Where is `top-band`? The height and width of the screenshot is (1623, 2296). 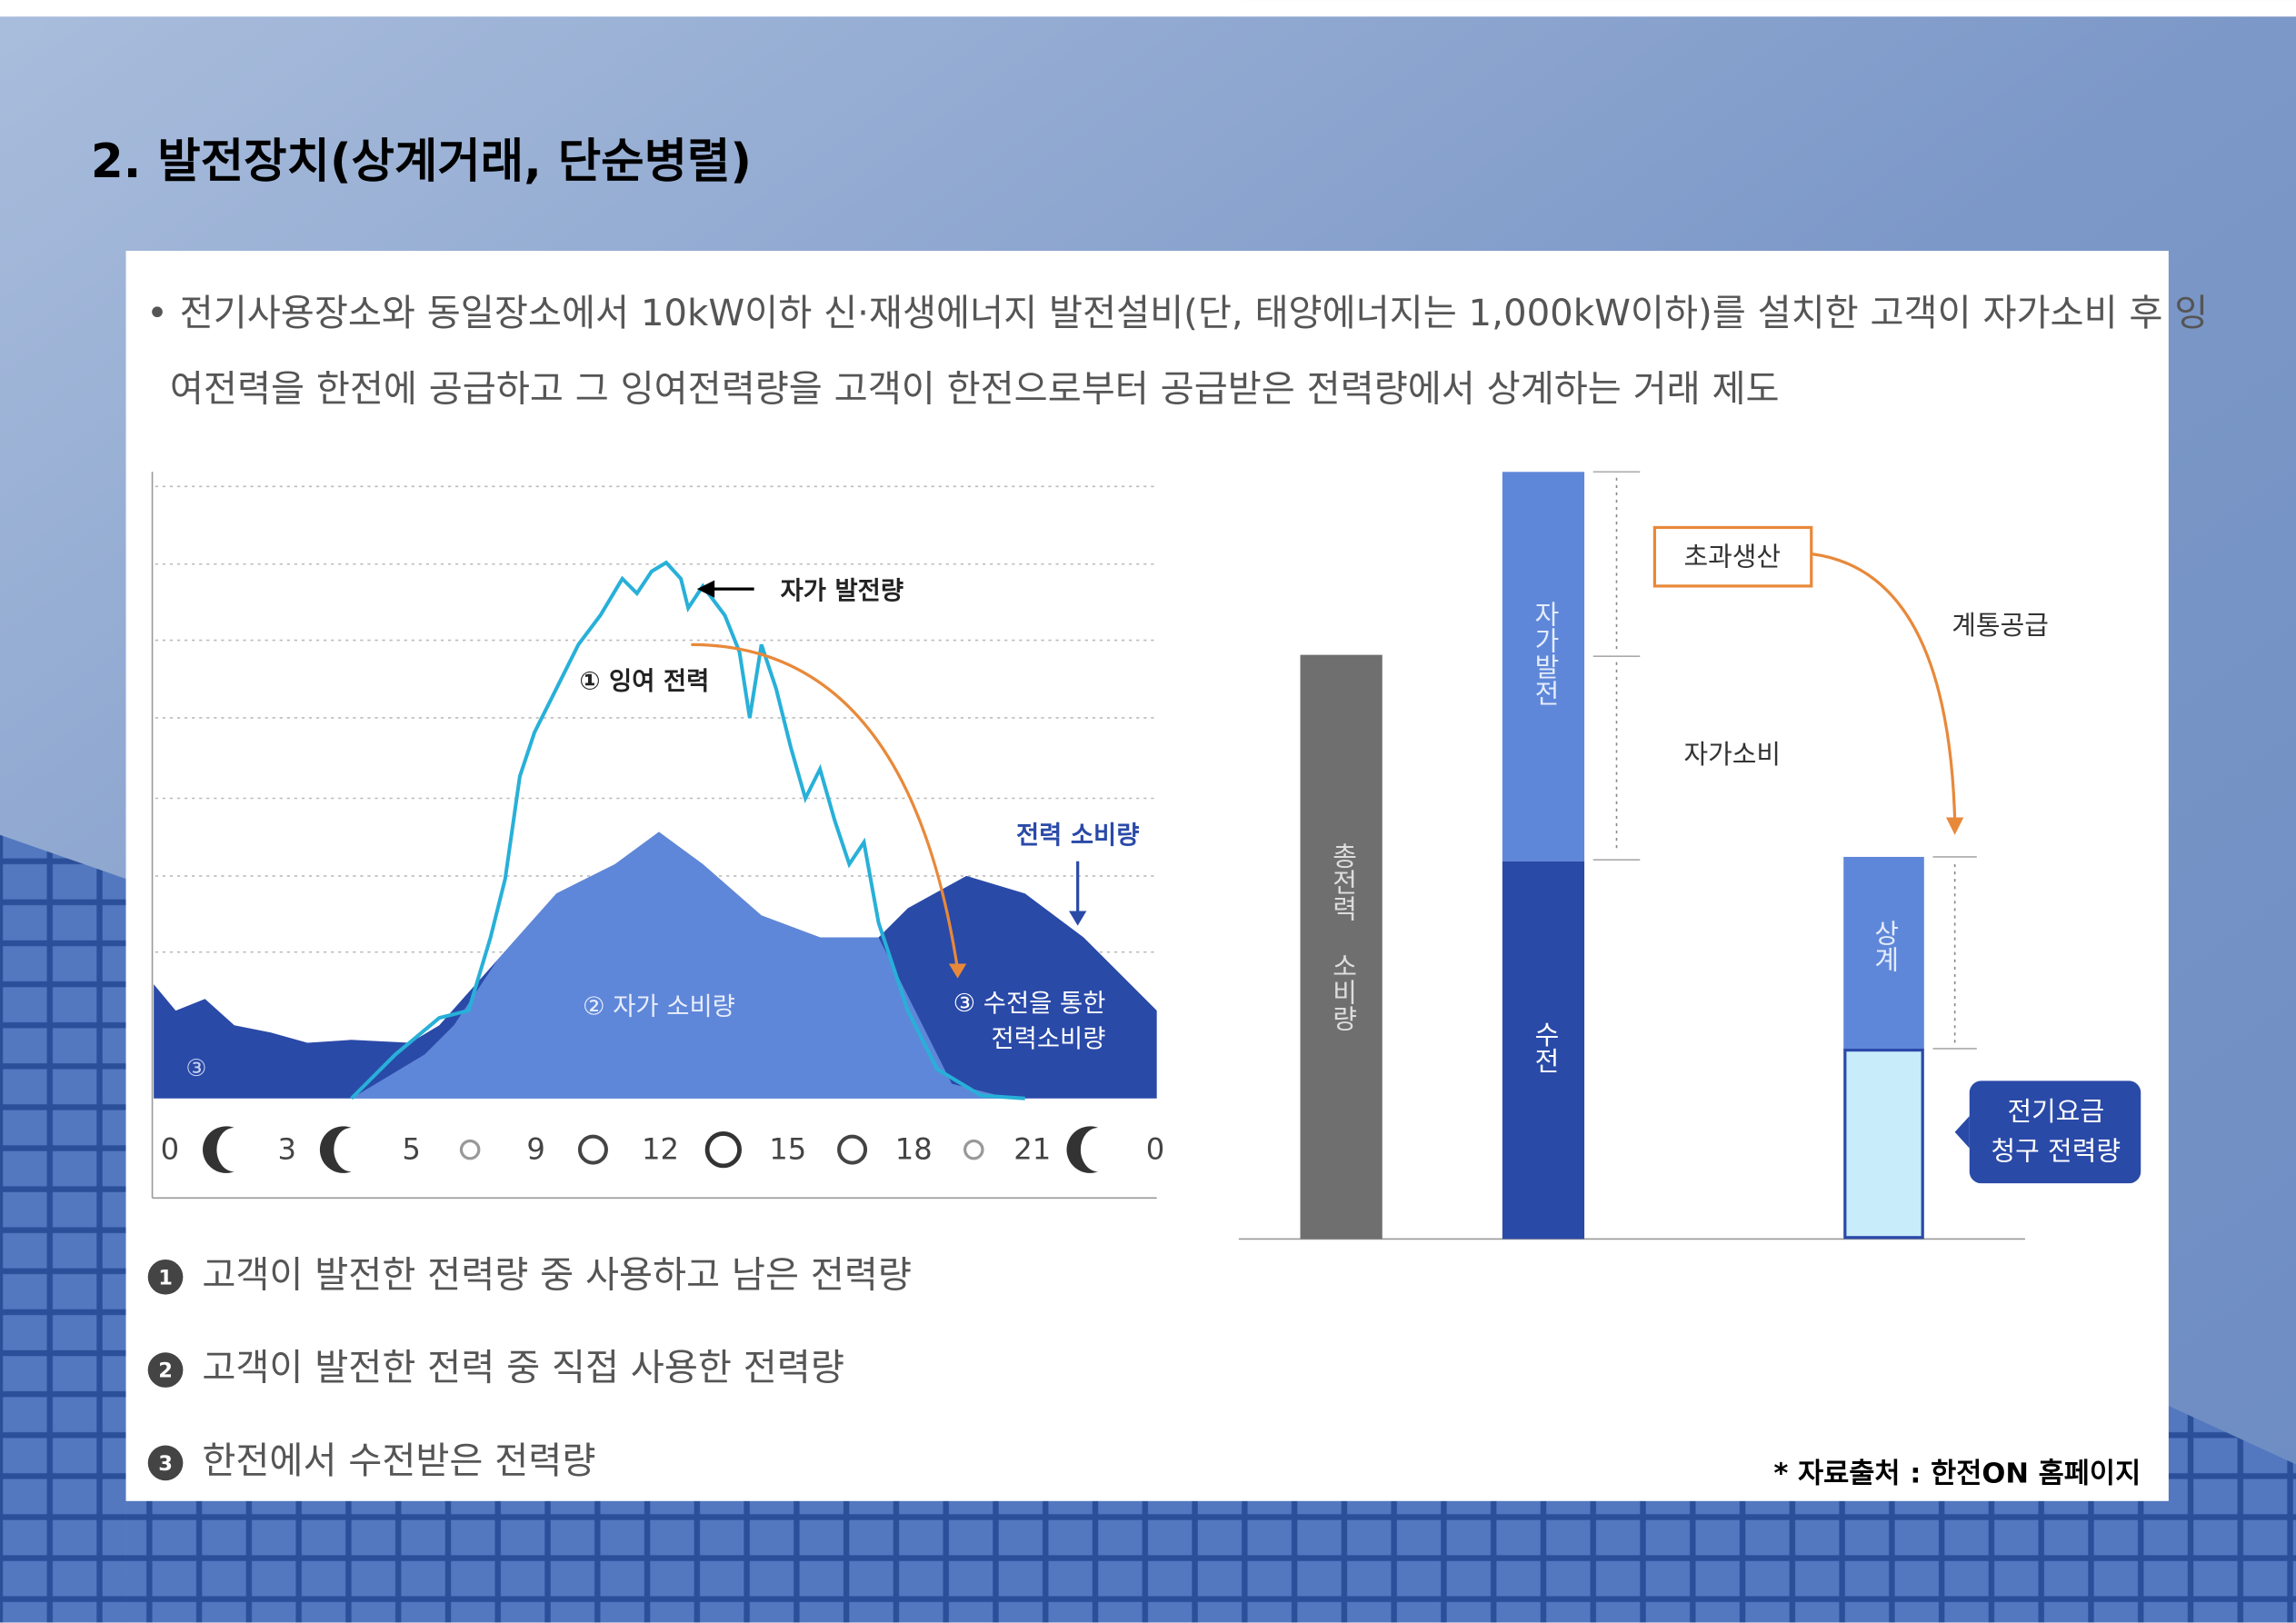
top-band is located at coordinates (1148, 9).